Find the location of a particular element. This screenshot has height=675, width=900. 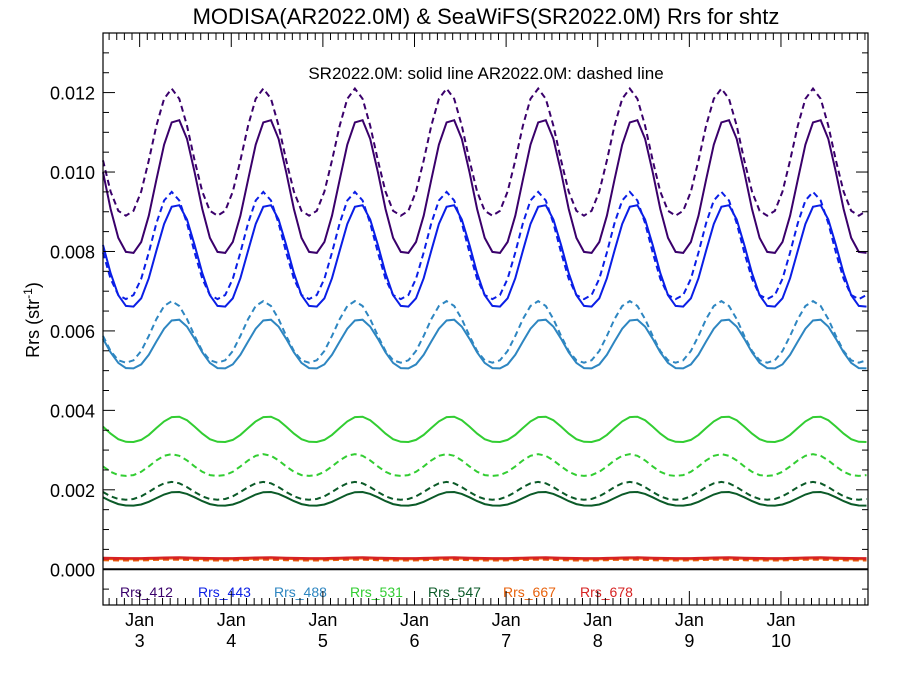

y-axis-label-main: Rrs (str is located at coordinates (33, 328).